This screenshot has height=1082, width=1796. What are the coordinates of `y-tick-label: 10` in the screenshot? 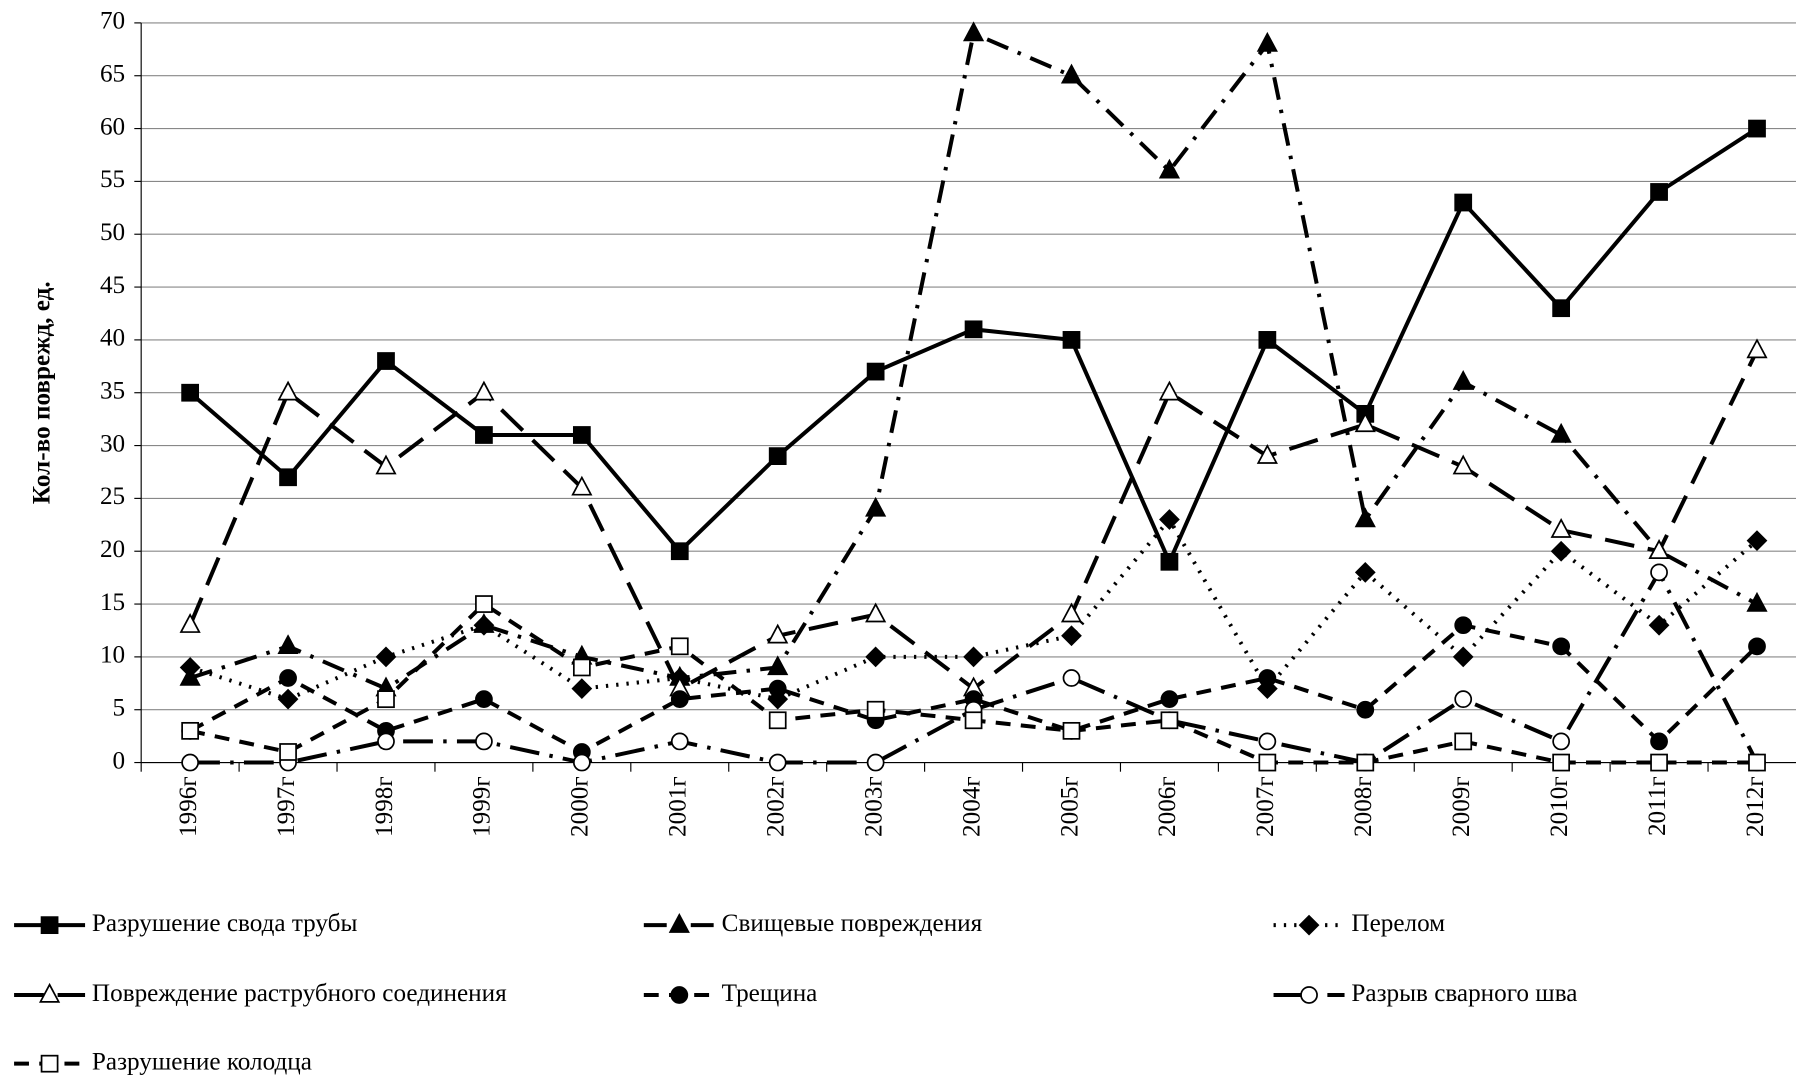 It's located at (112, 655).